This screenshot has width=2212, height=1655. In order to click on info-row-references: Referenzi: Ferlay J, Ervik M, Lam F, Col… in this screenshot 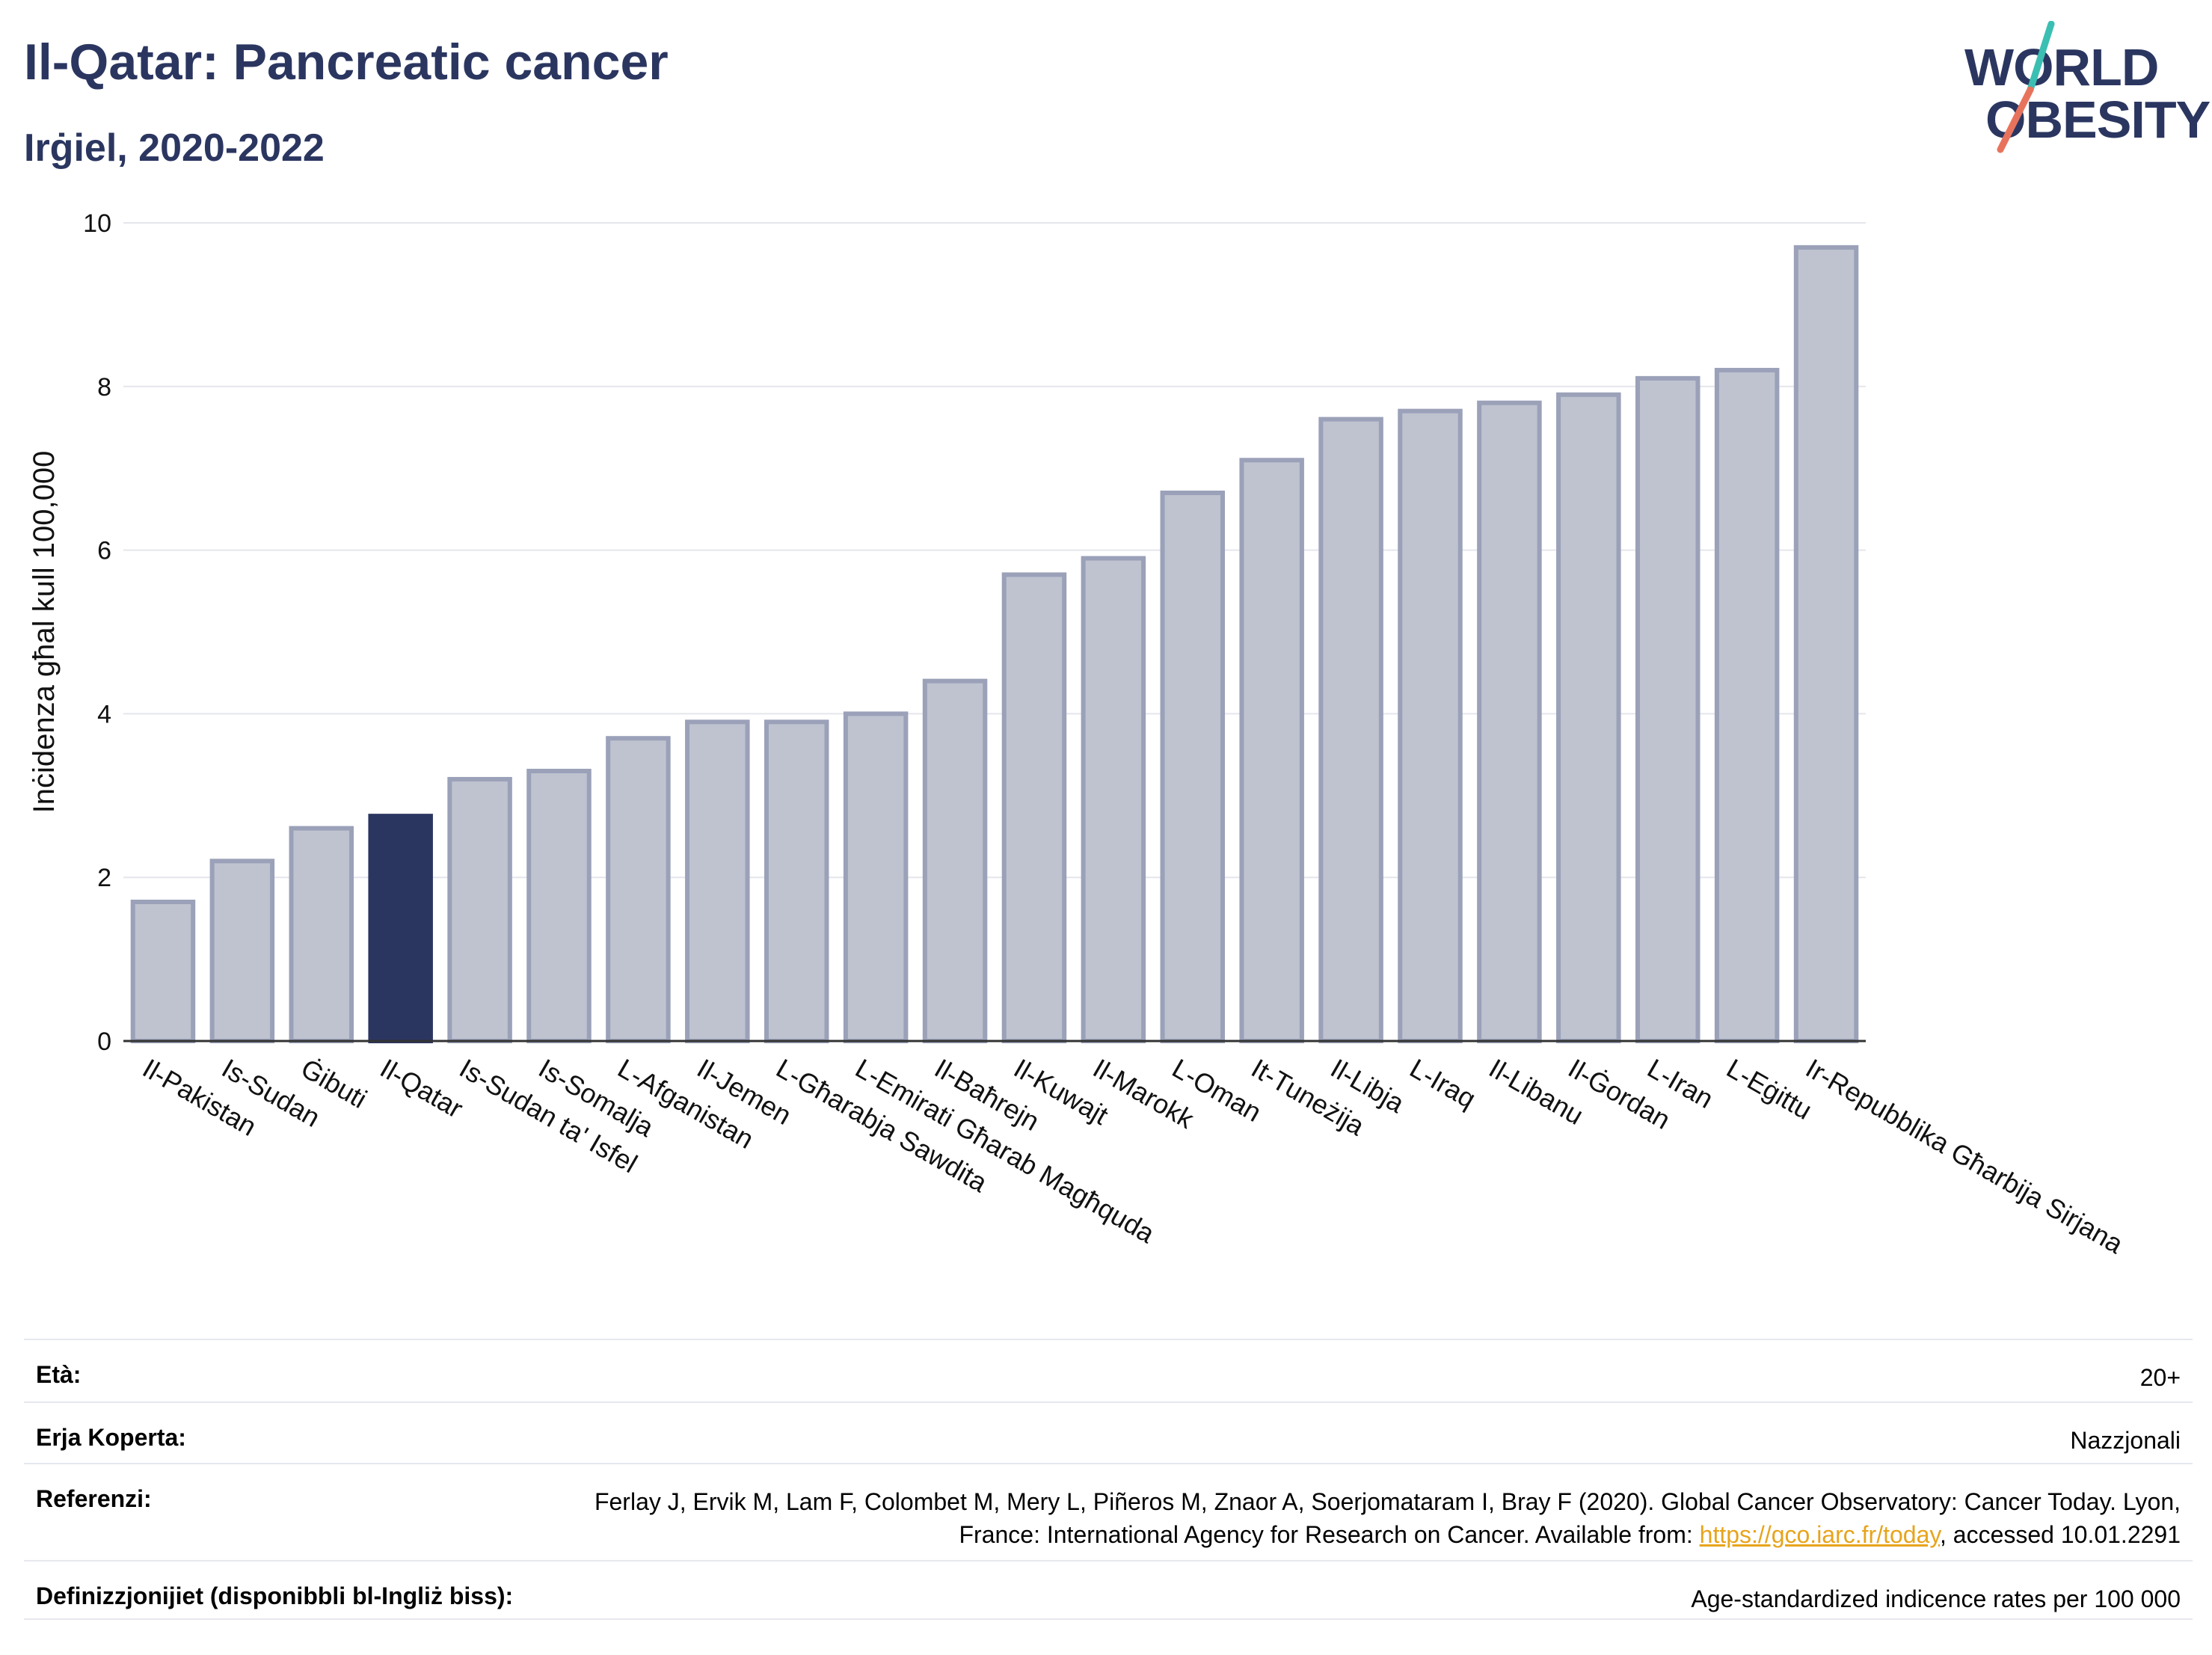, I will do `click(1108, 1511)`.